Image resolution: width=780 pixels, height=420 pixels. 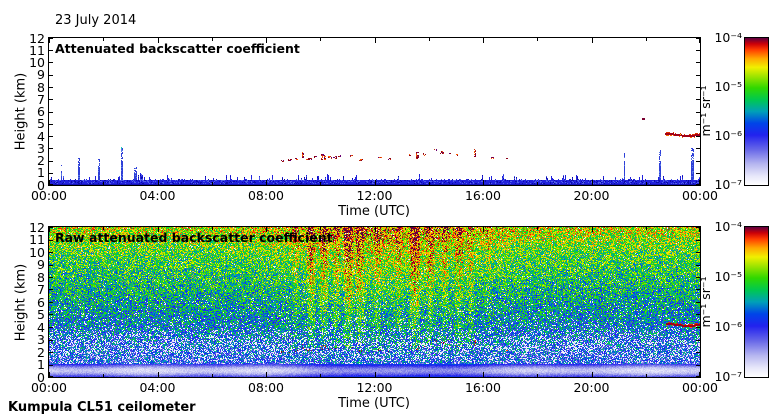 I want to click on instrument-footer-label: Kumpula CL51 ceilometer, so click(x=102, y=407).